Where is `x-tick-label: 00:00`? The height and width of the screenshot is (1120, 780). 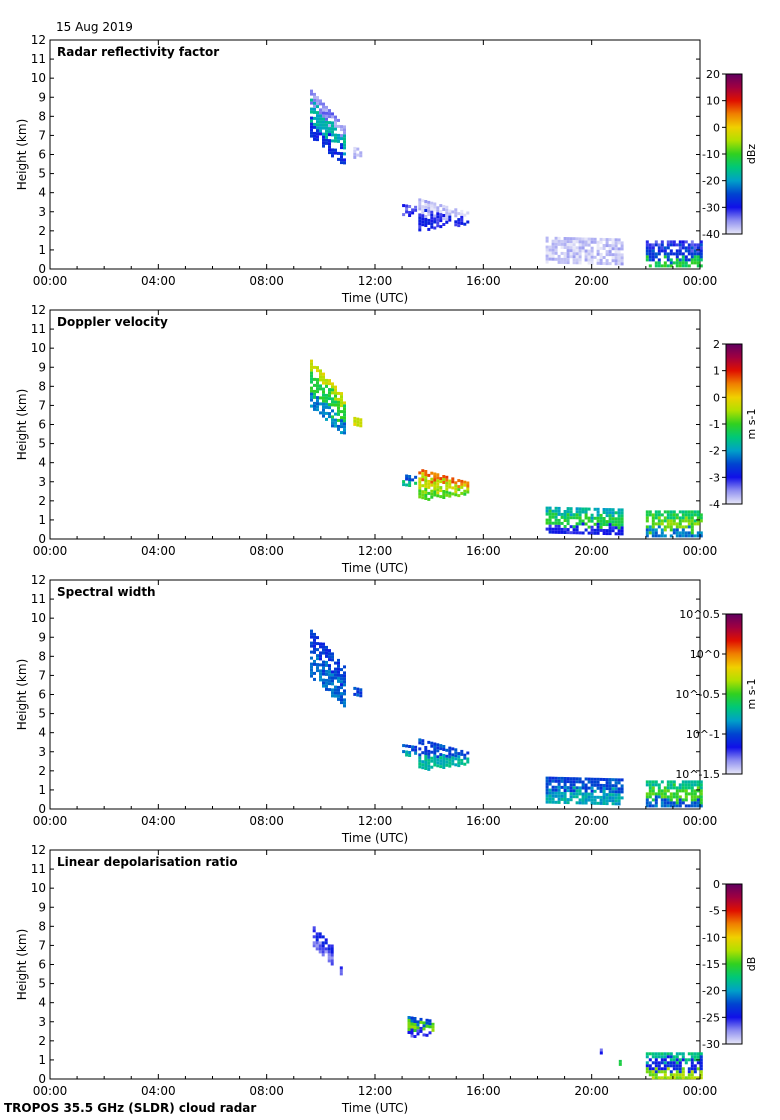 x-tick-label: 00:00 is located at coordinates (700, 821).